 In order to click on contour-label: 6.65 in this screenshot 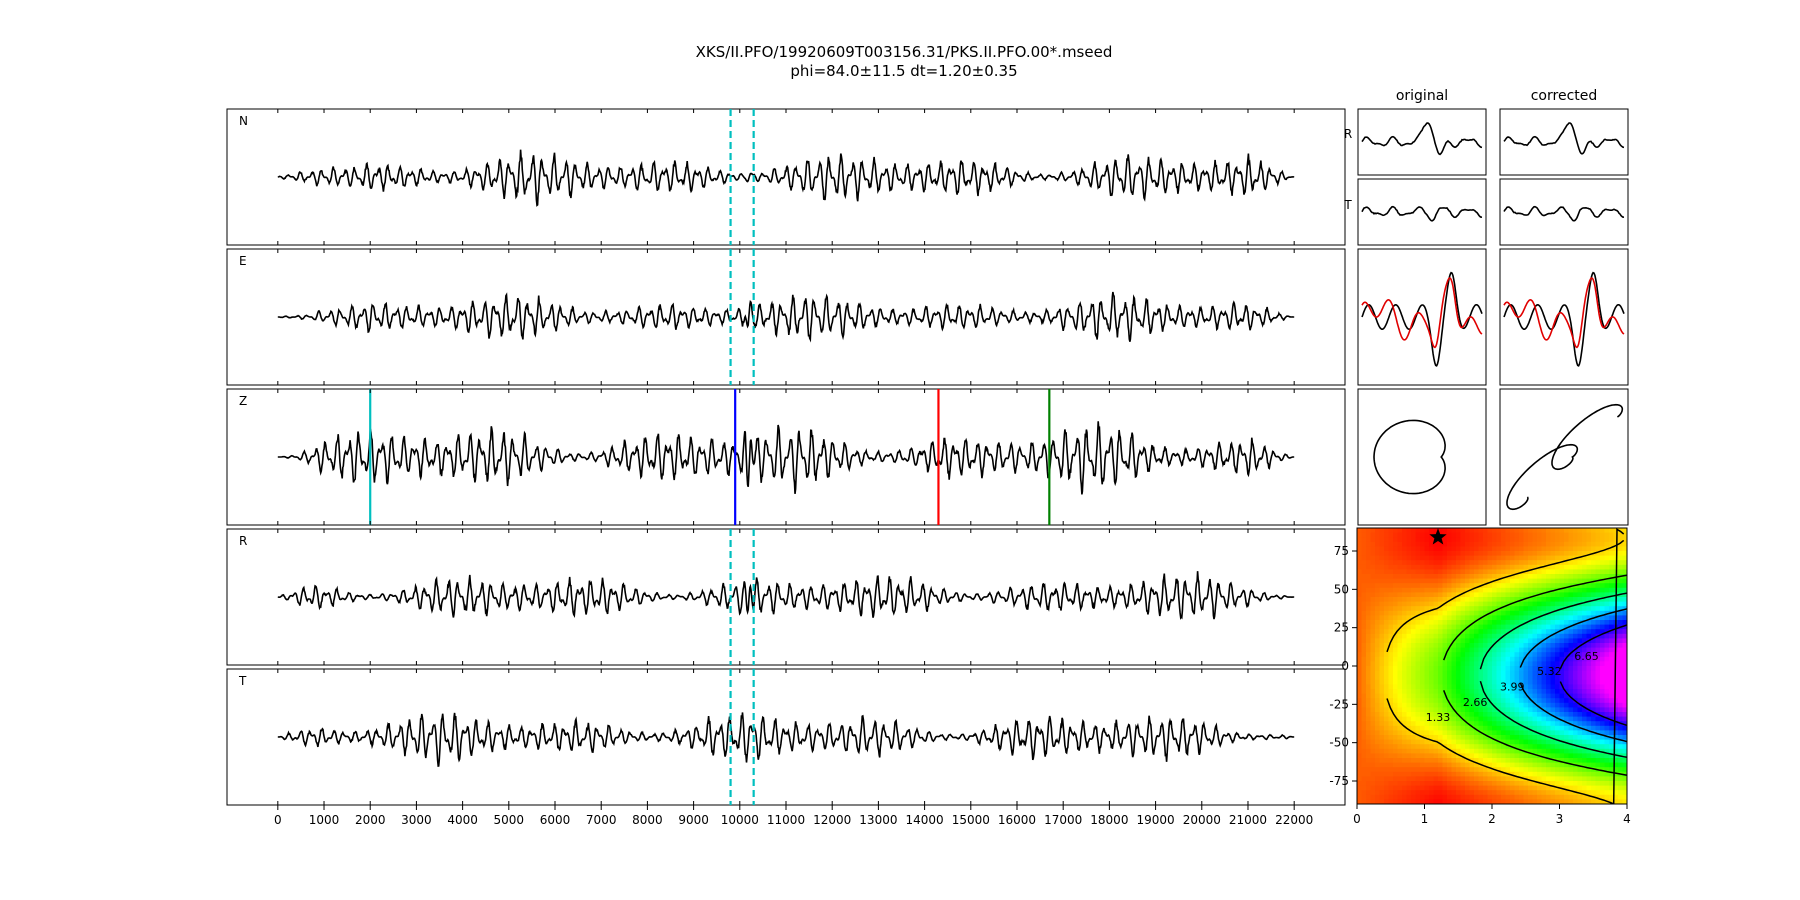, I will do `click(1586, 656)`.